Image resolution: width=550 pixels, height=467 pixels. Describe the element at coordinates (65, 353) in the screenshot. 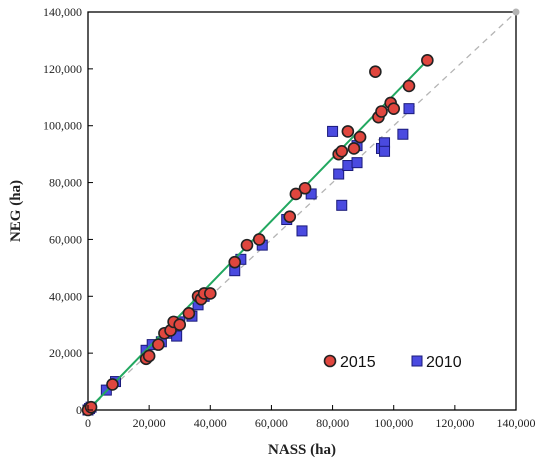

I see `y-tick-label: 20,000` at that location.